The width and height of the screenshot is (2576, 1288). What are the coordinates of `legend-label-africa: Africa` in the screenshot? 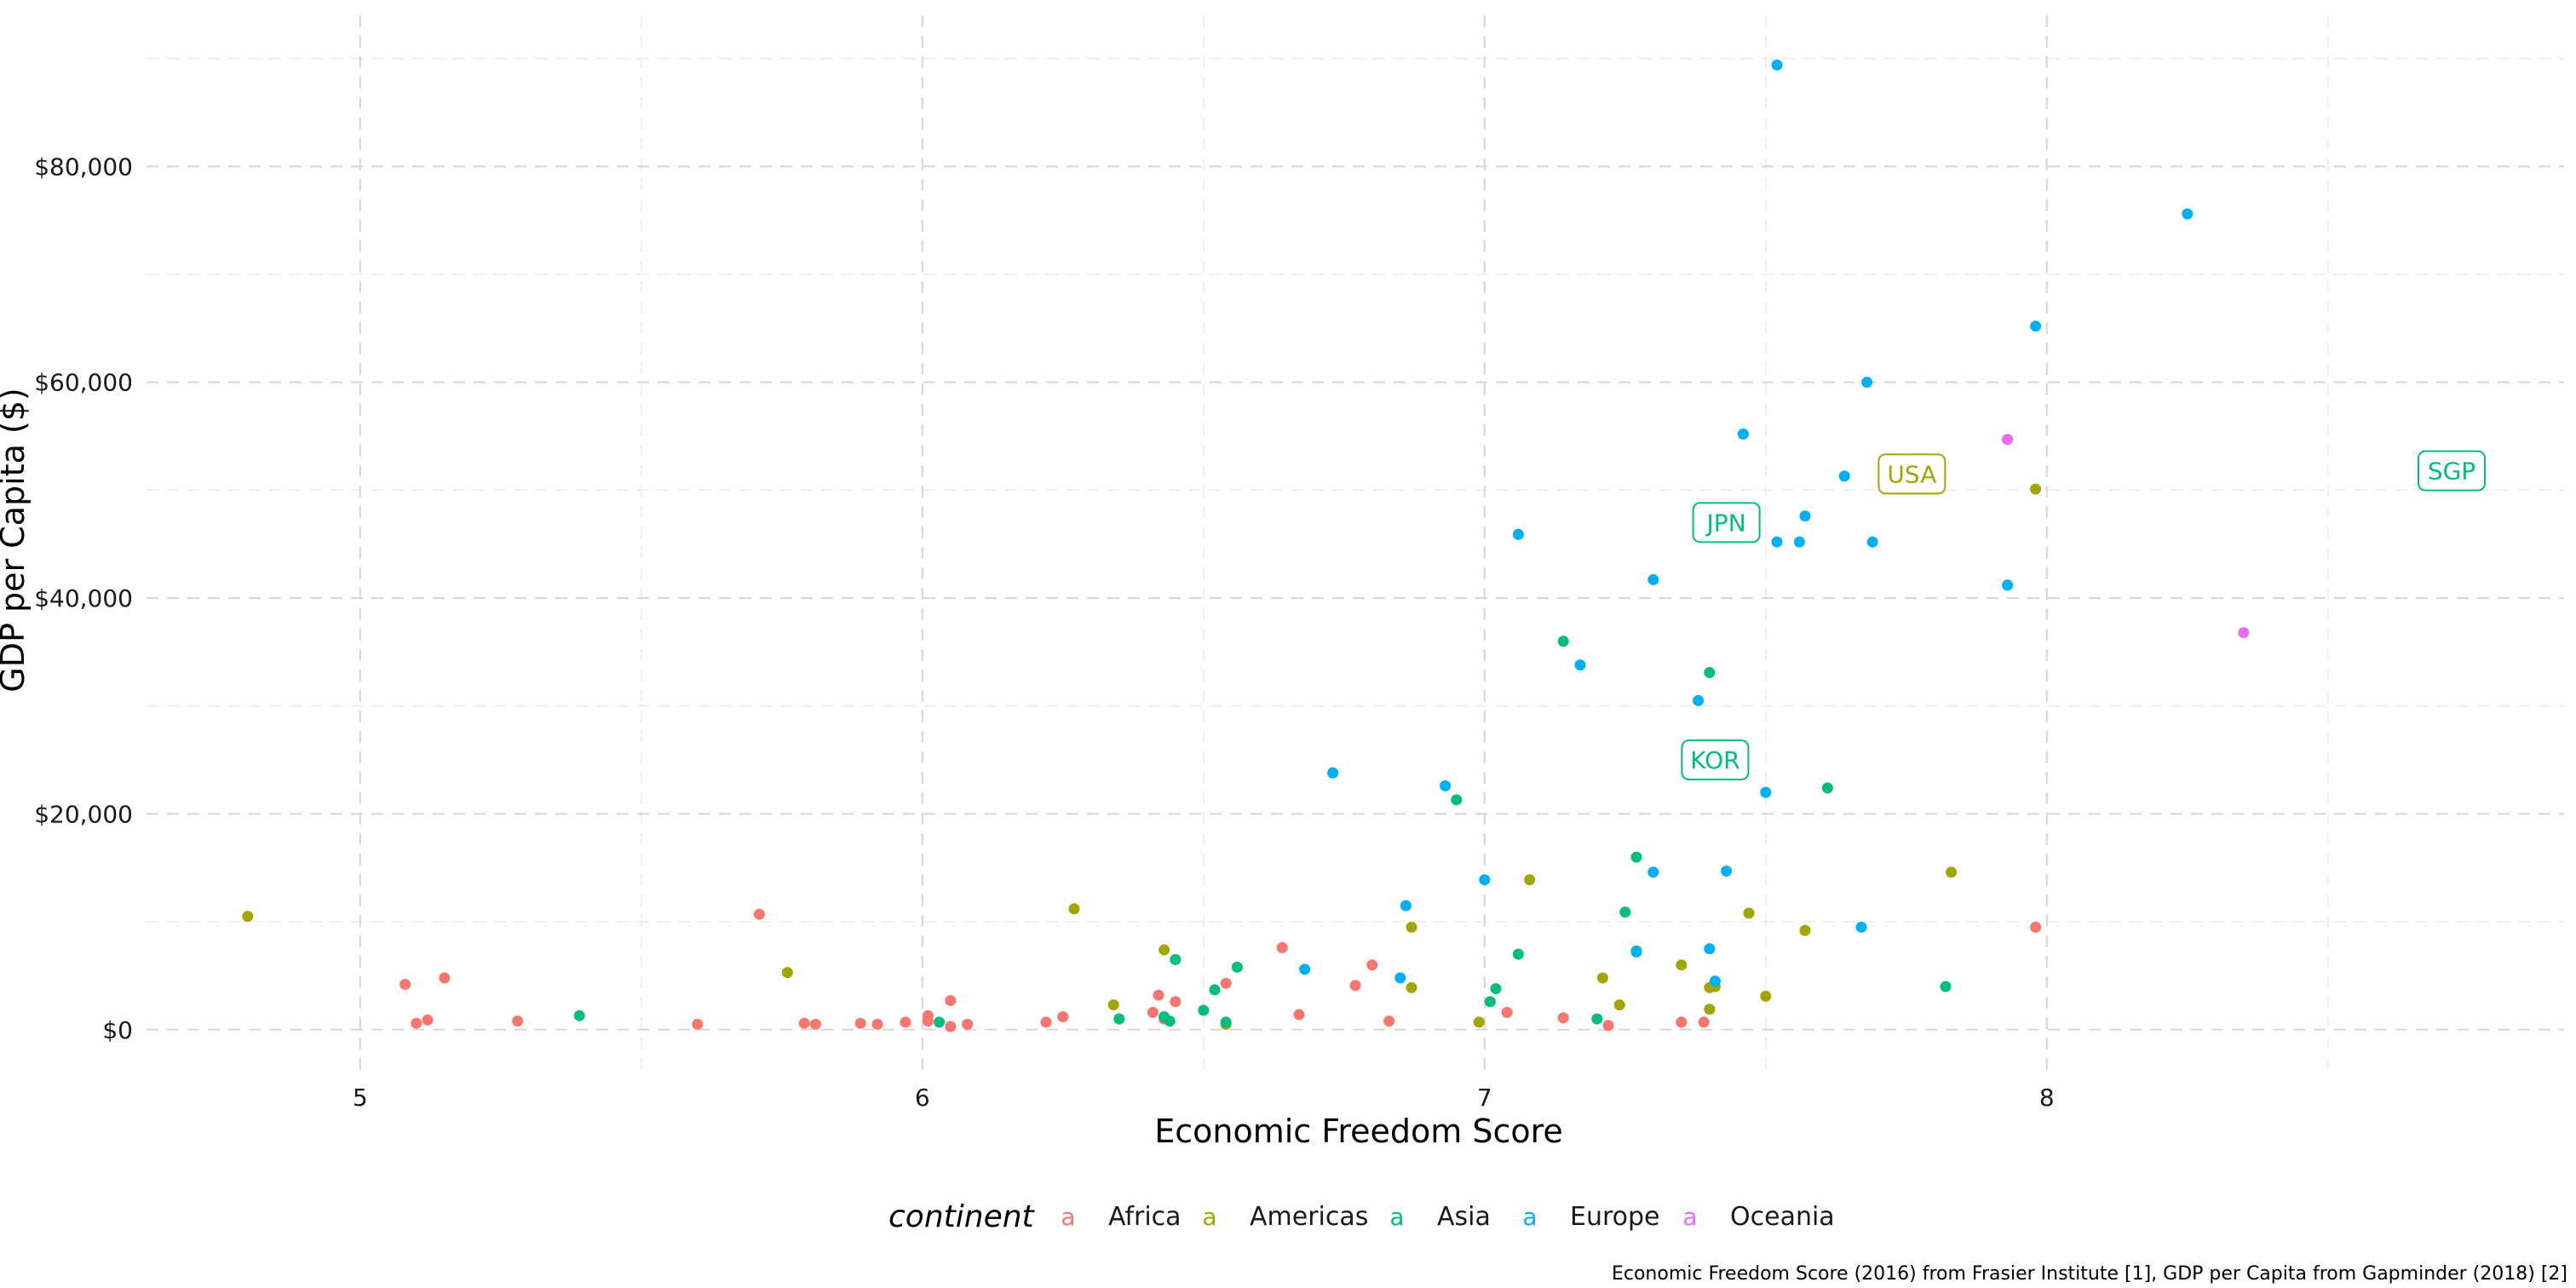 It's located at (1145, 1217).